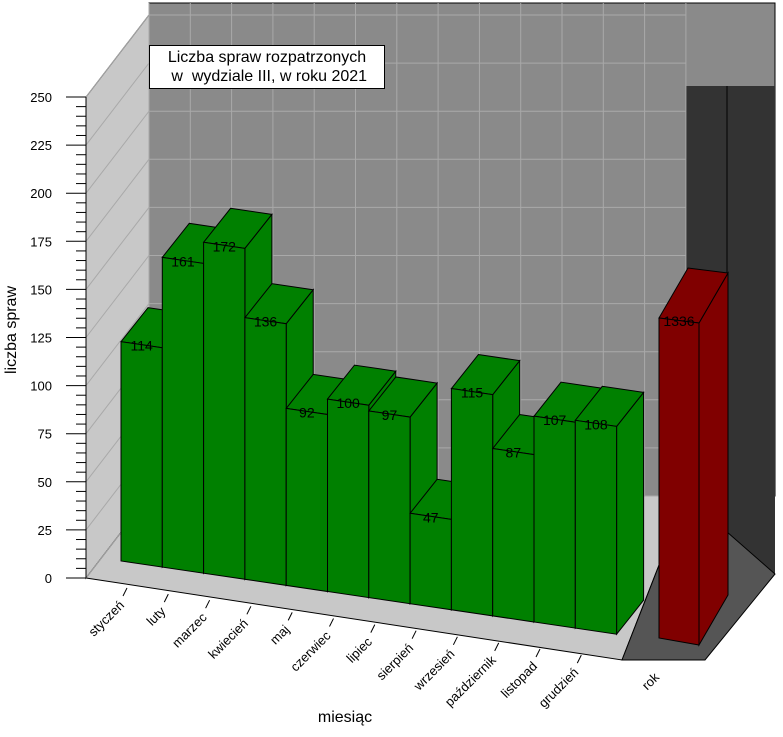  Describe the element at coordinates (596, 424) in the screenshot. I see `value-label: 108` at that location.